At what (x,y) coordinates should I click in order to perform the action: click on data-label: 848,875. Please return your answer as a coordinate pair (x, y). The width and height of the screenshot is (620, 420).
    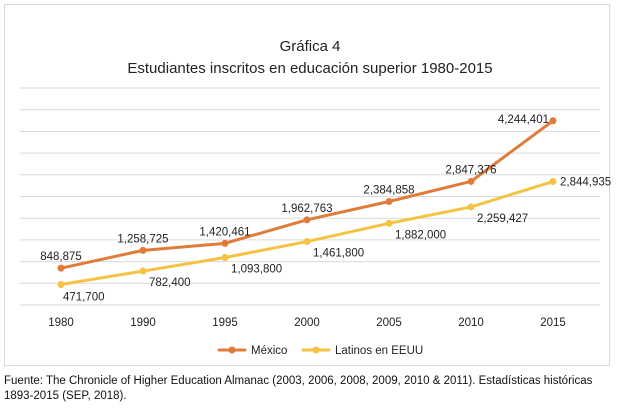
    Looking at the image, I should click on (61, 257).